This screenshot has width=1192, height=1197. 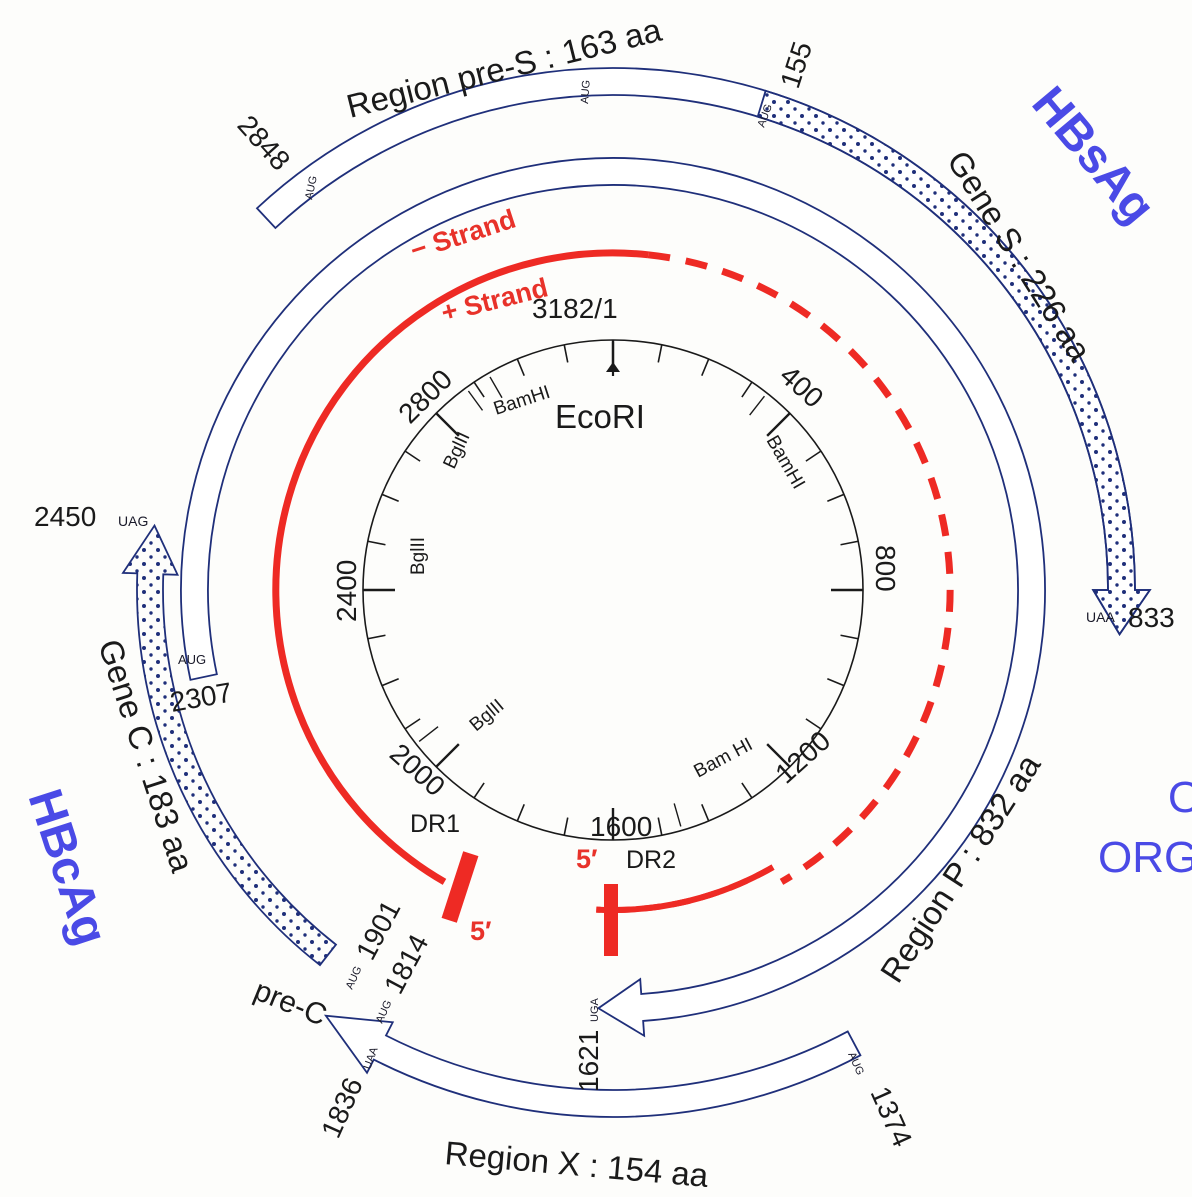 I want to click on gene-c-arrow, so click(x=229, y=745).